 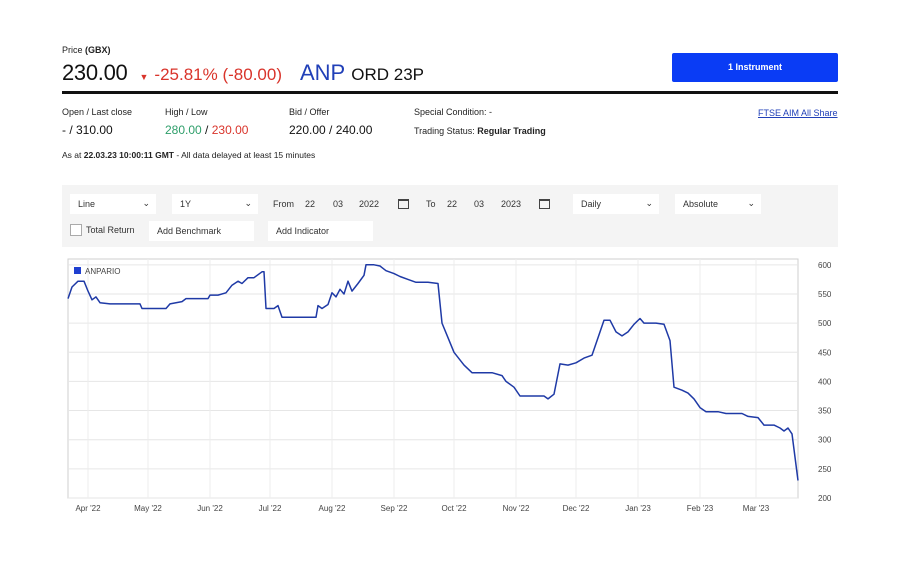 I want to click on y-tick-label: 250, so click(x=825, y=469).